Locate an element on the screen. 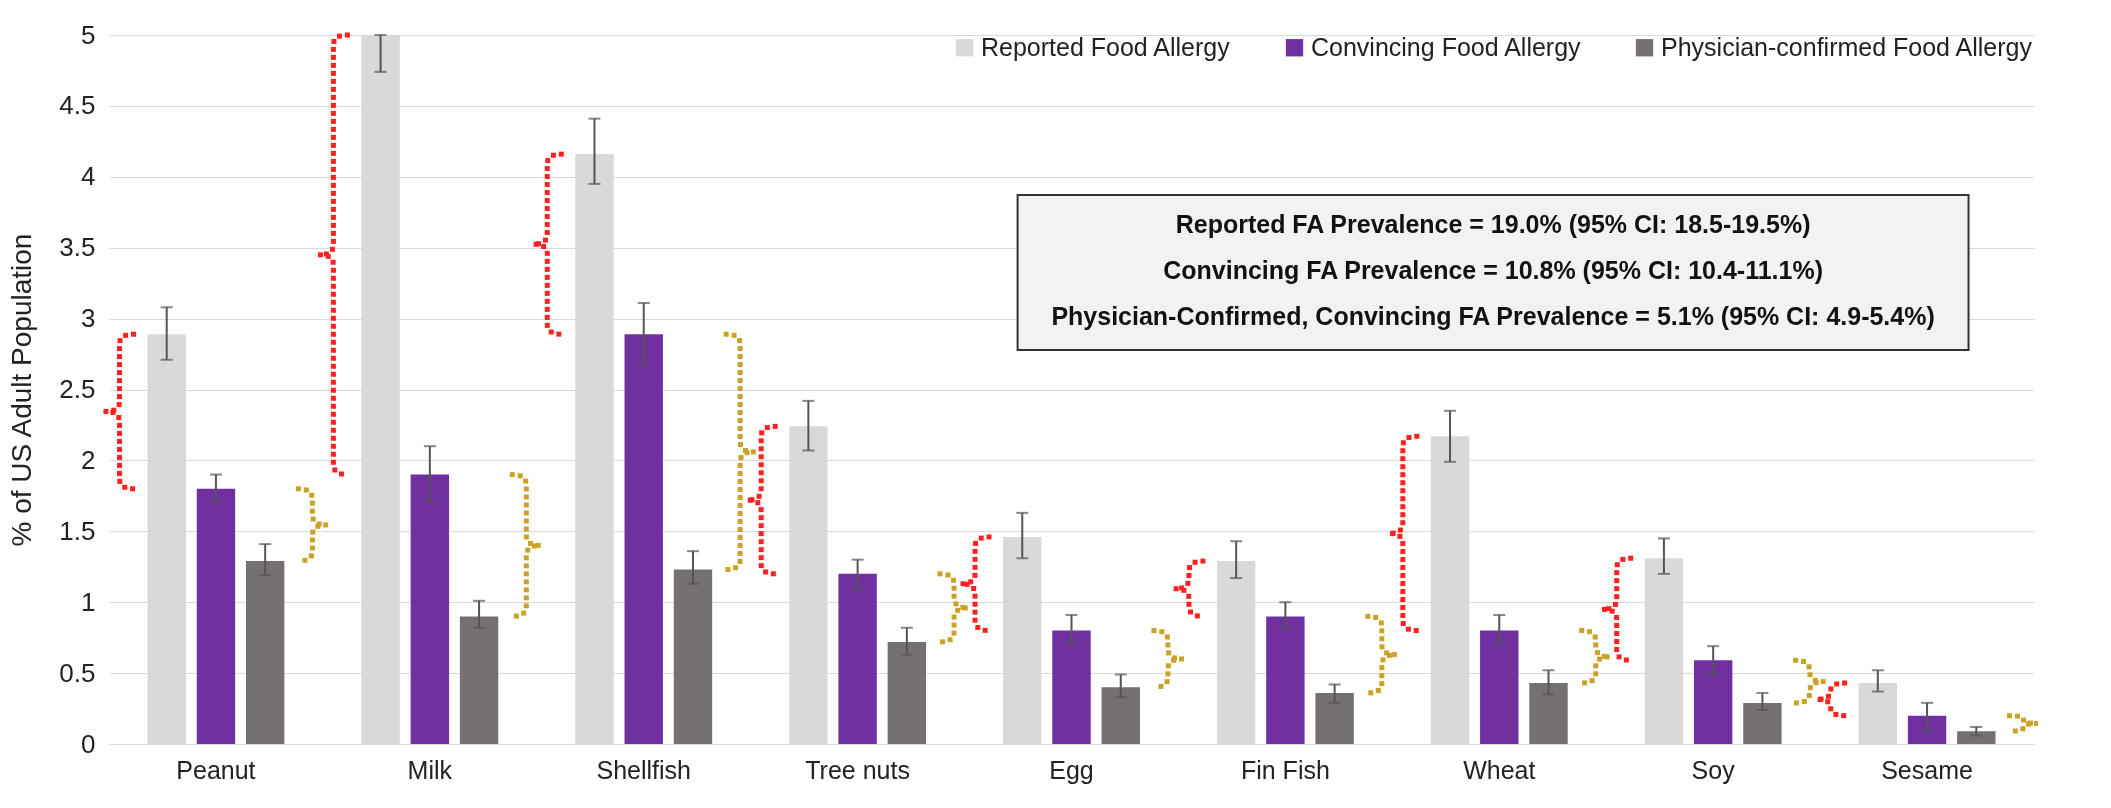 The image size is (2111, 808). legend-label: Reported Food Allergy is located at coordinates (1106, 46).